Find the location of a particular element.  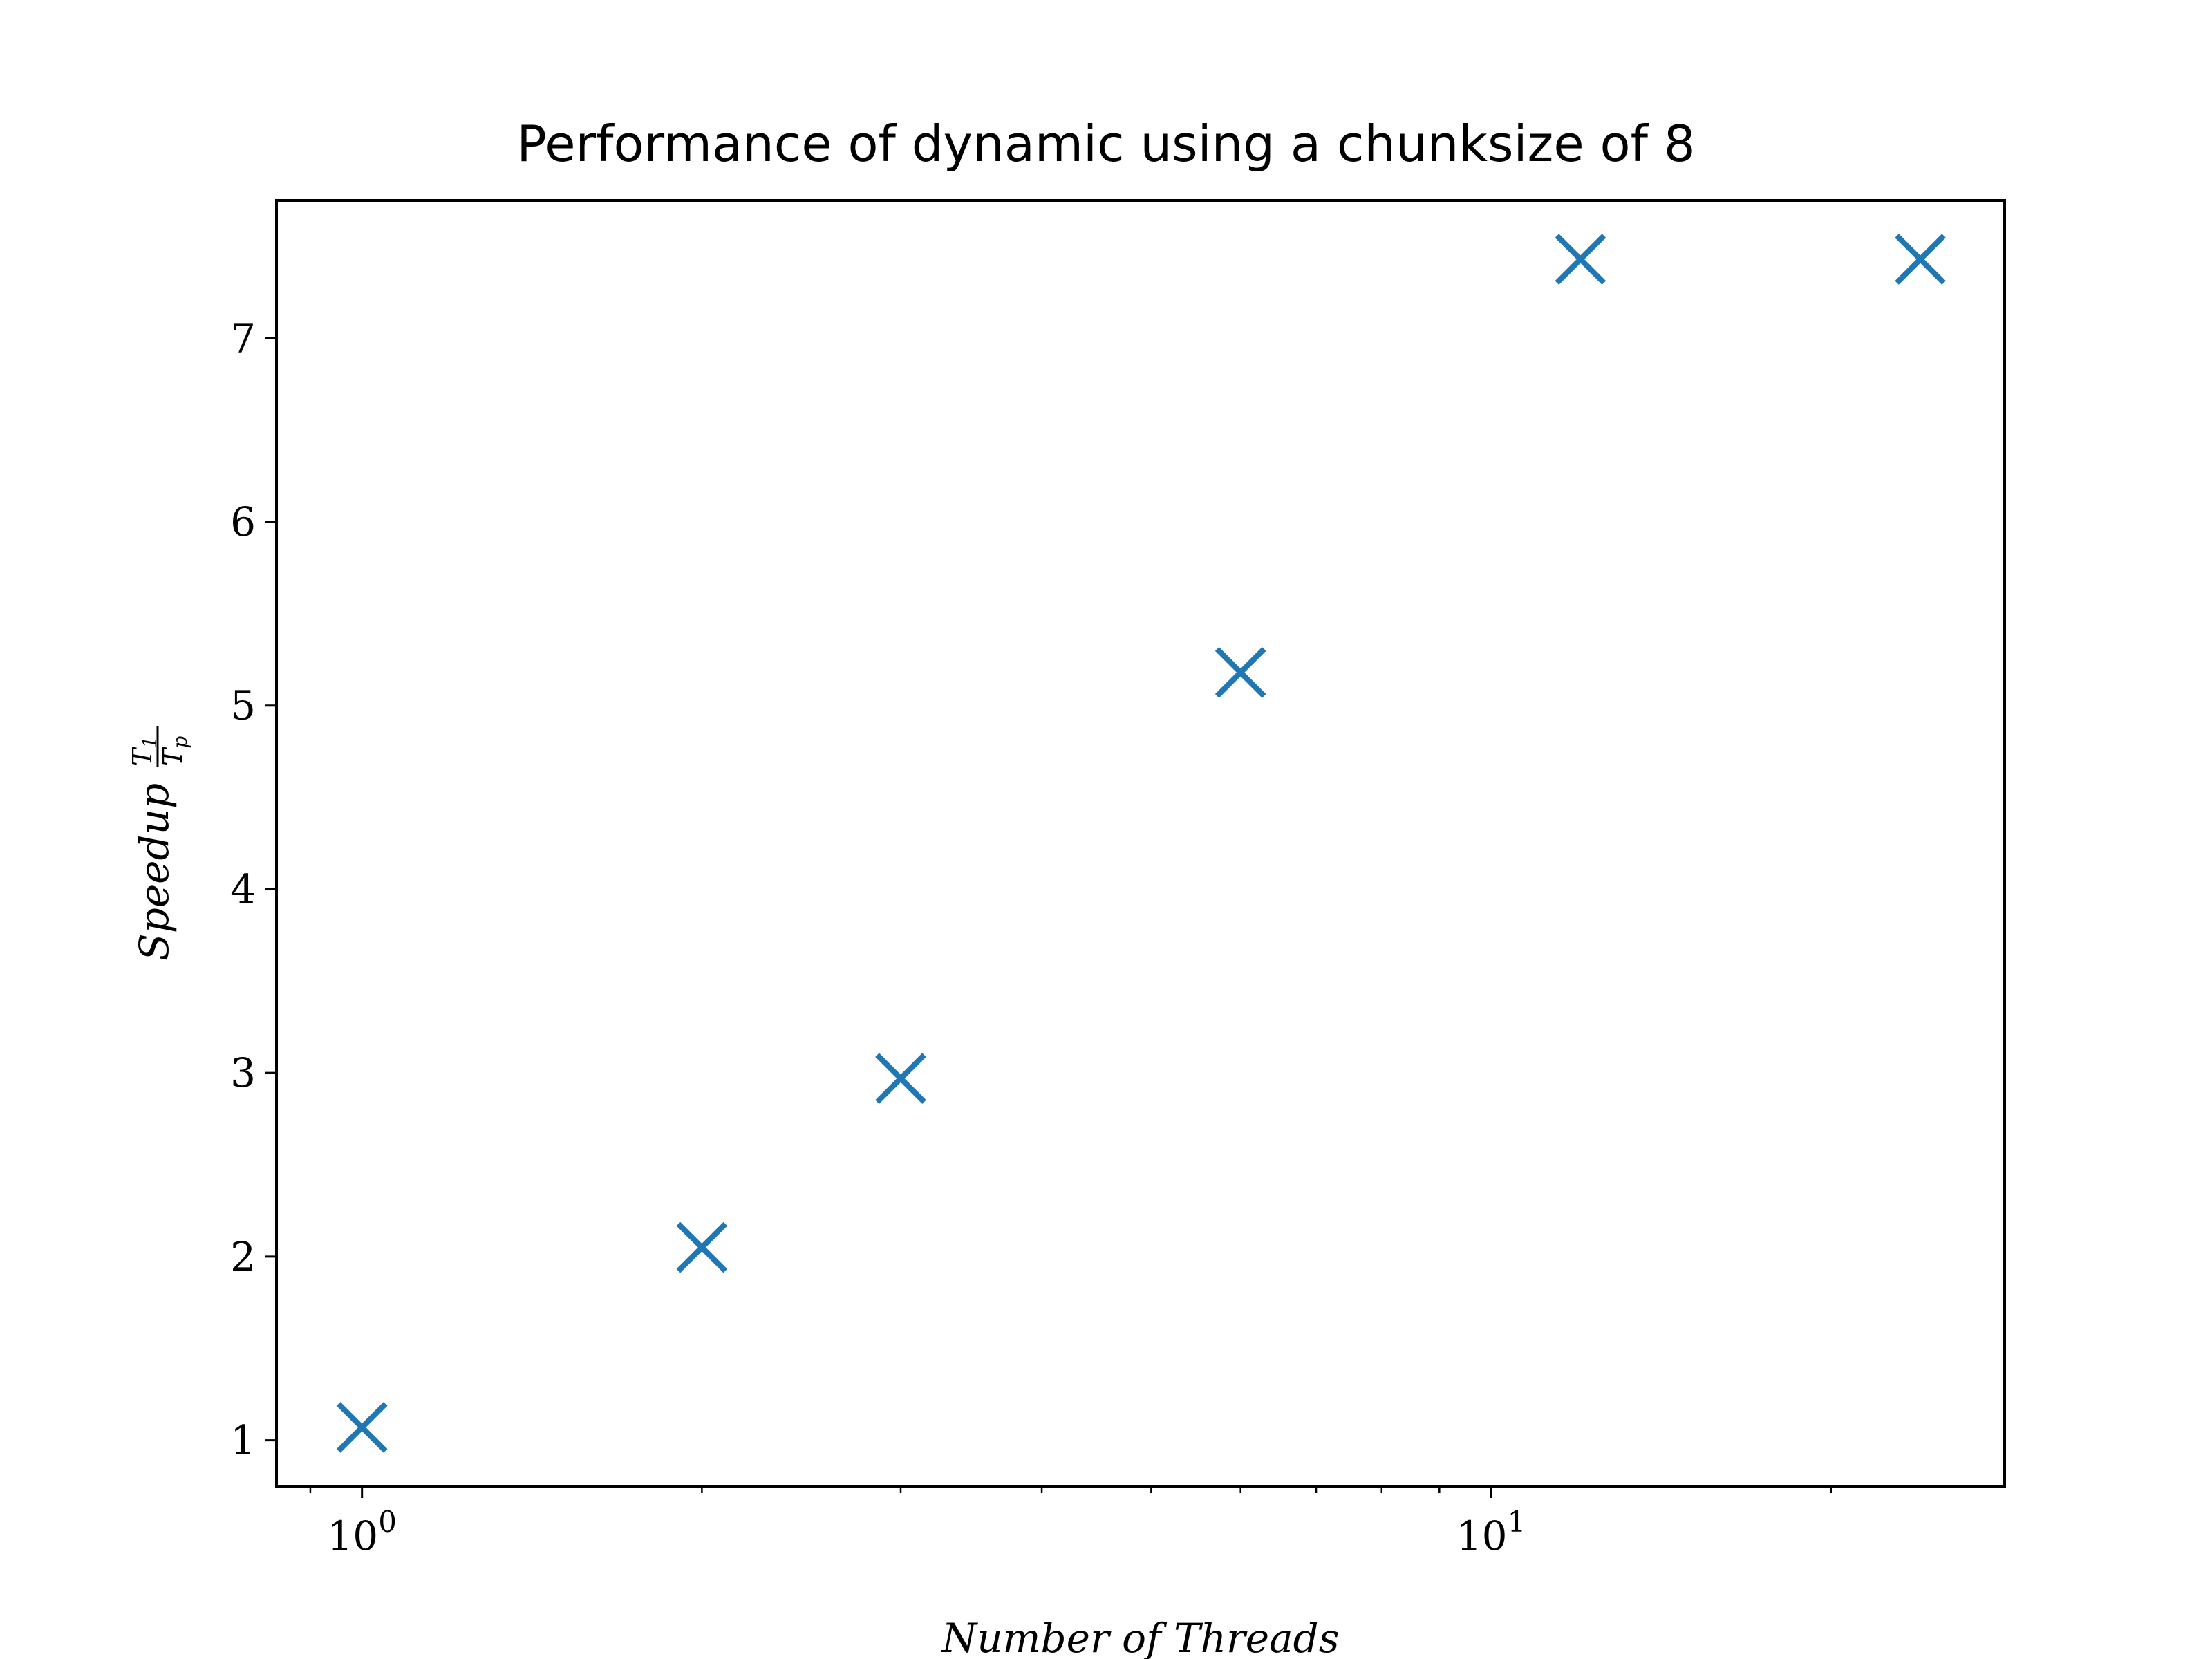

x-axis-label: Number of Threads is located at coordinates (1139, 1637).